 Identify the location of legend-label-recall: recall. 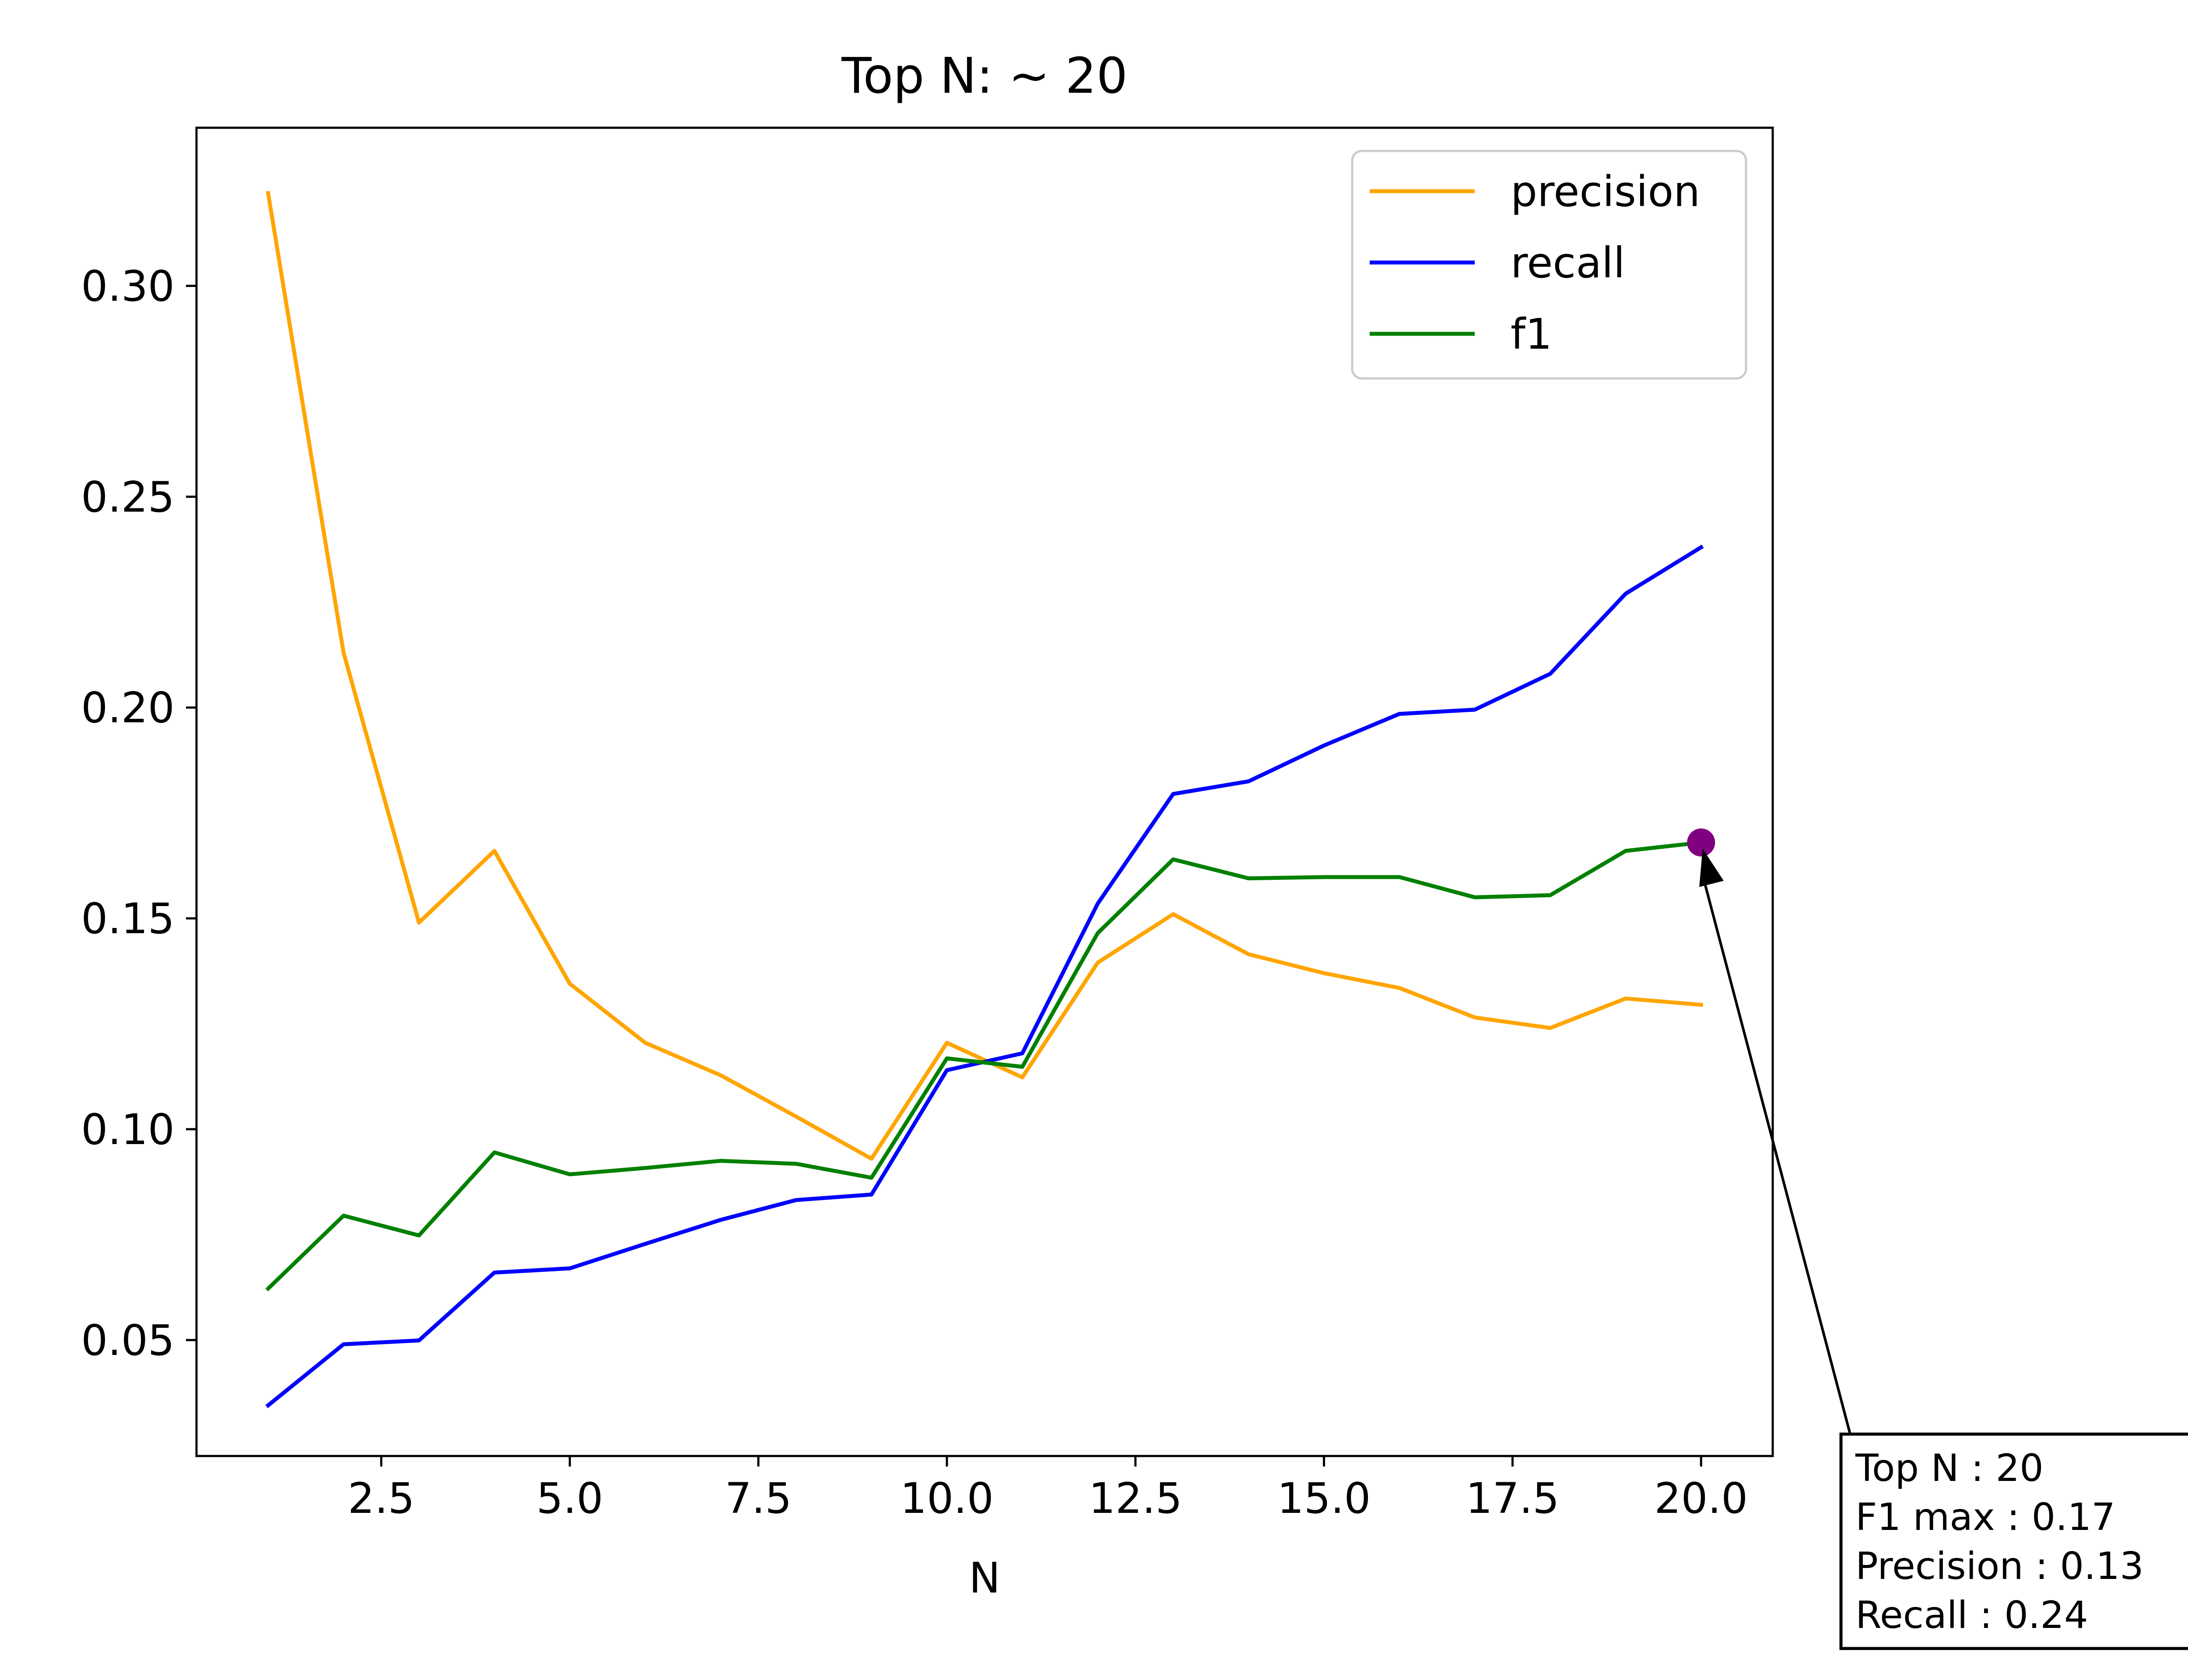
(1568, 262).